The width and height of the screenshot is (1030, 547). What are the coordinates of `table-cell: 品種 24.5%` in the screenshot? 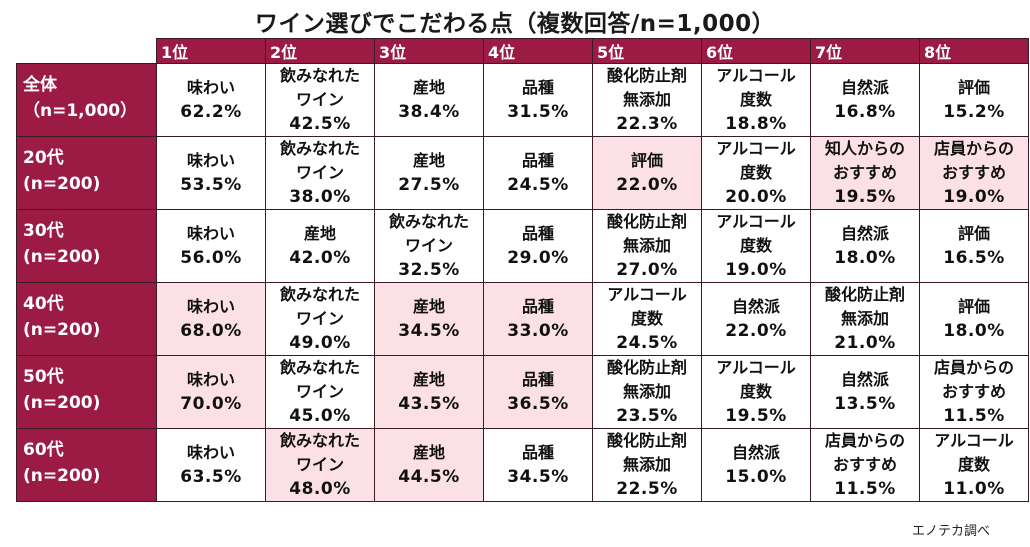 It's located at (538, 173).